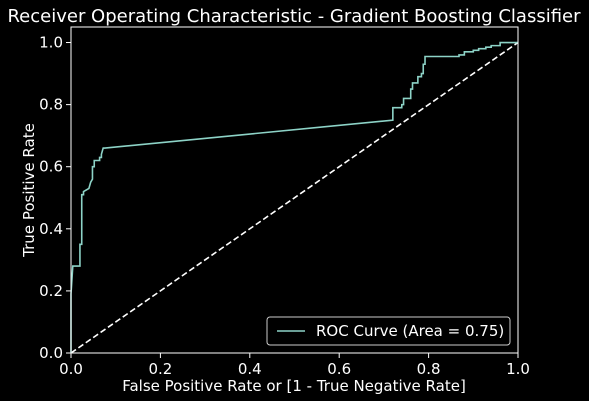 Image resolution: width=589 pixels, height=401 pixels. I want to click on y-tick-label: 1.0, so click(51, 43).